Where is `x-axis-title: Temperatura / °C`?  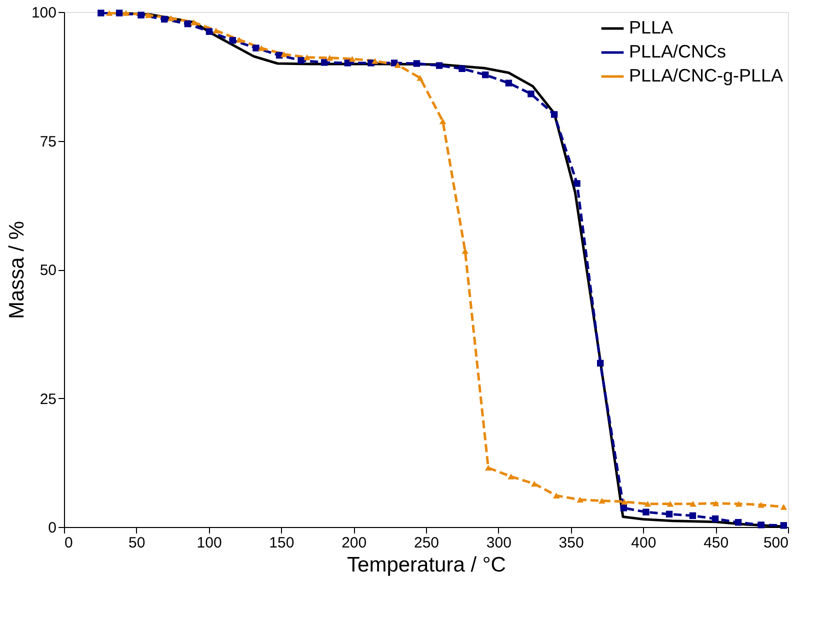 x-axis-title: Temperatura / °C is located at coordinates (426, 565).